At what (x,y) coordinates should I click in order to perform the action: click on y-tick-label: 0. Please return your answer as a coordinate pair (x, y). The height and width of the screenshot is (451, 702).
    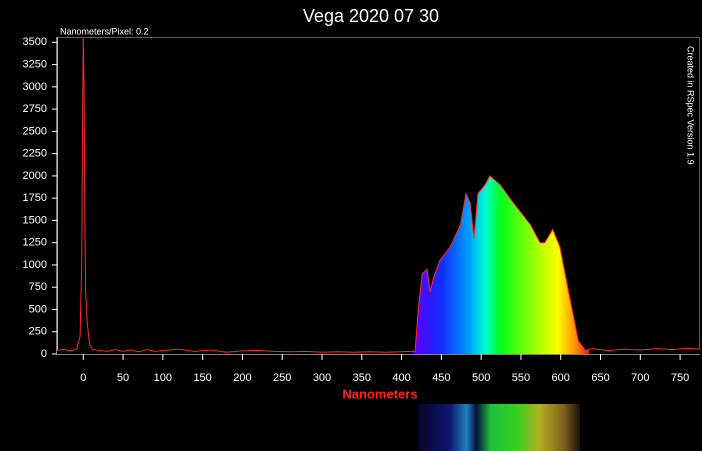
    Looking at the image, I should click on (44, 354).